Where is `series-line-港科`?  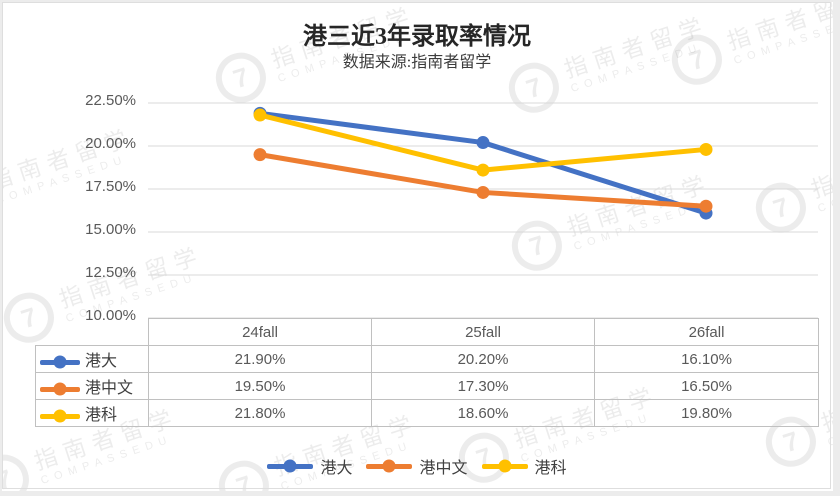
series-line-港科 is located at coordinates (483, 142).